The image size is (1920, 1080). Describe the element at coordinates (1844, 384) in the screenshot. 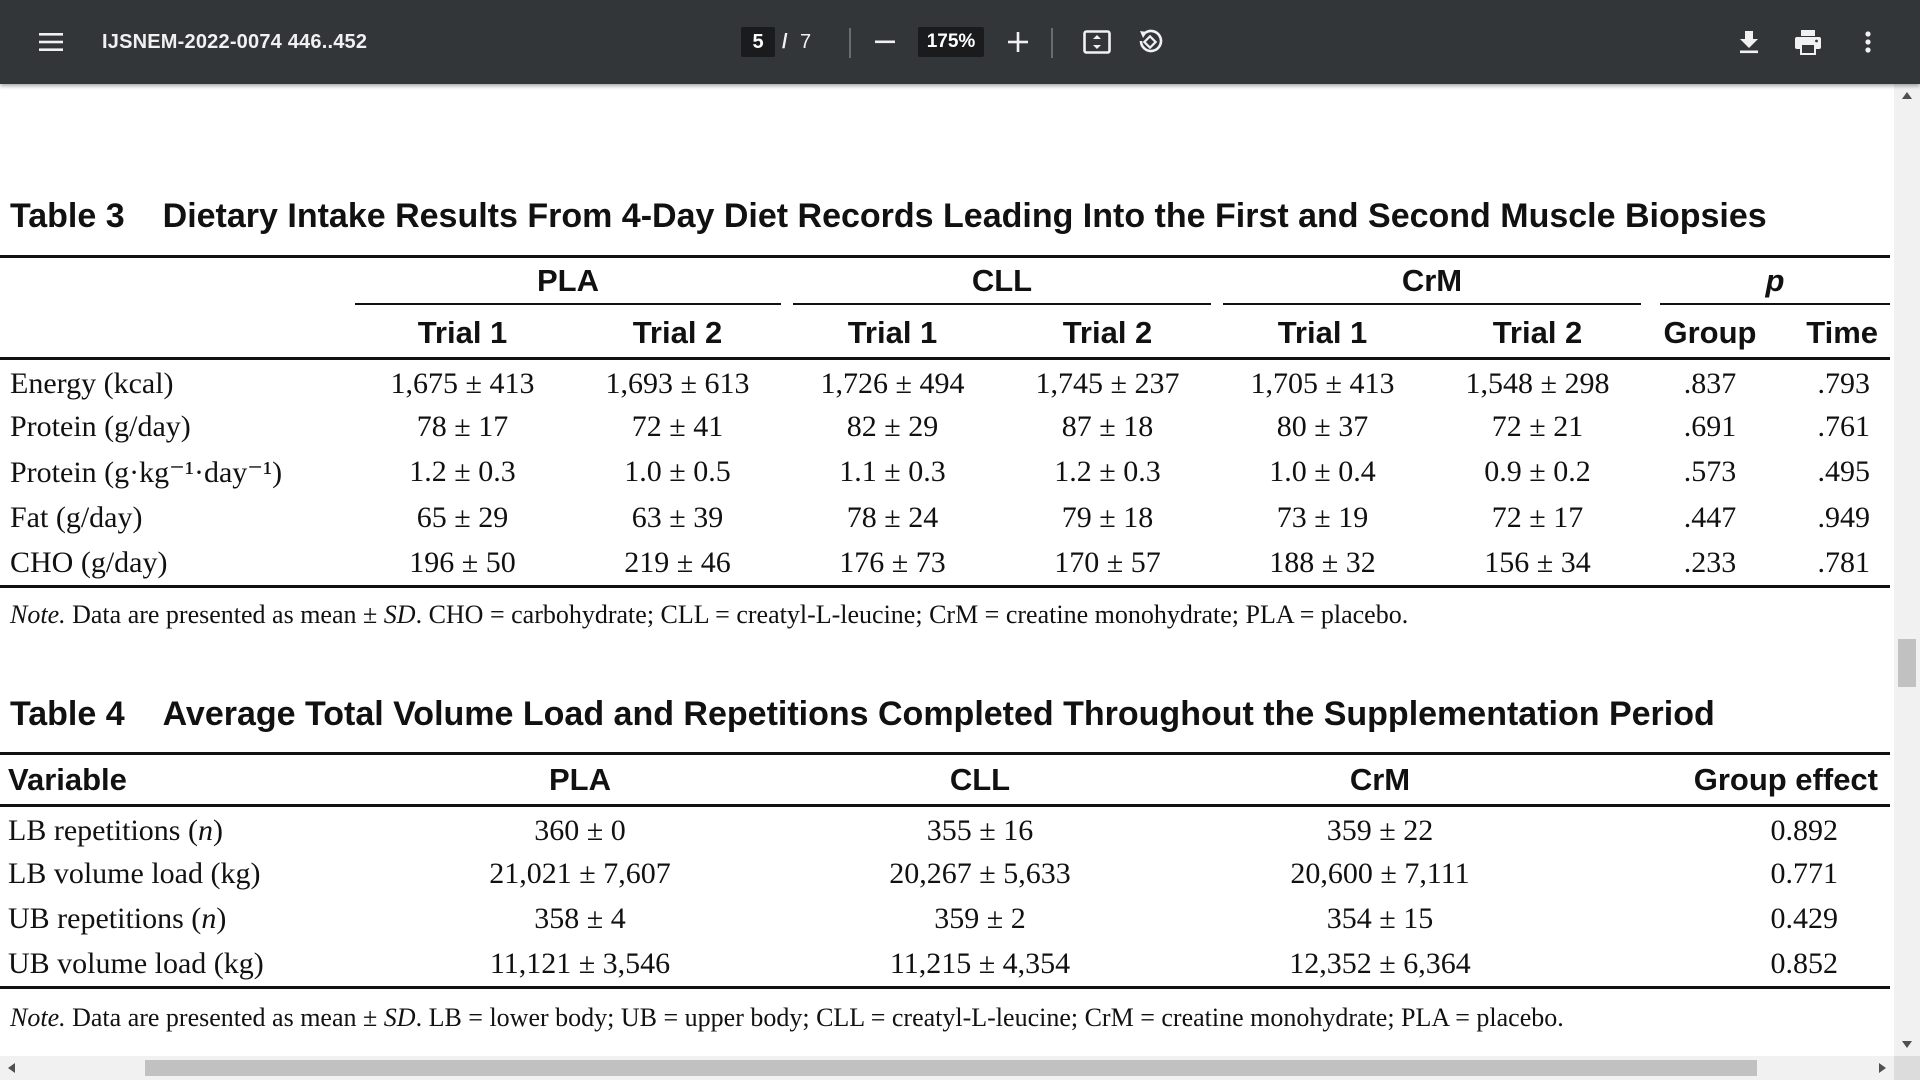

I see `table-cell: .793` at that location.